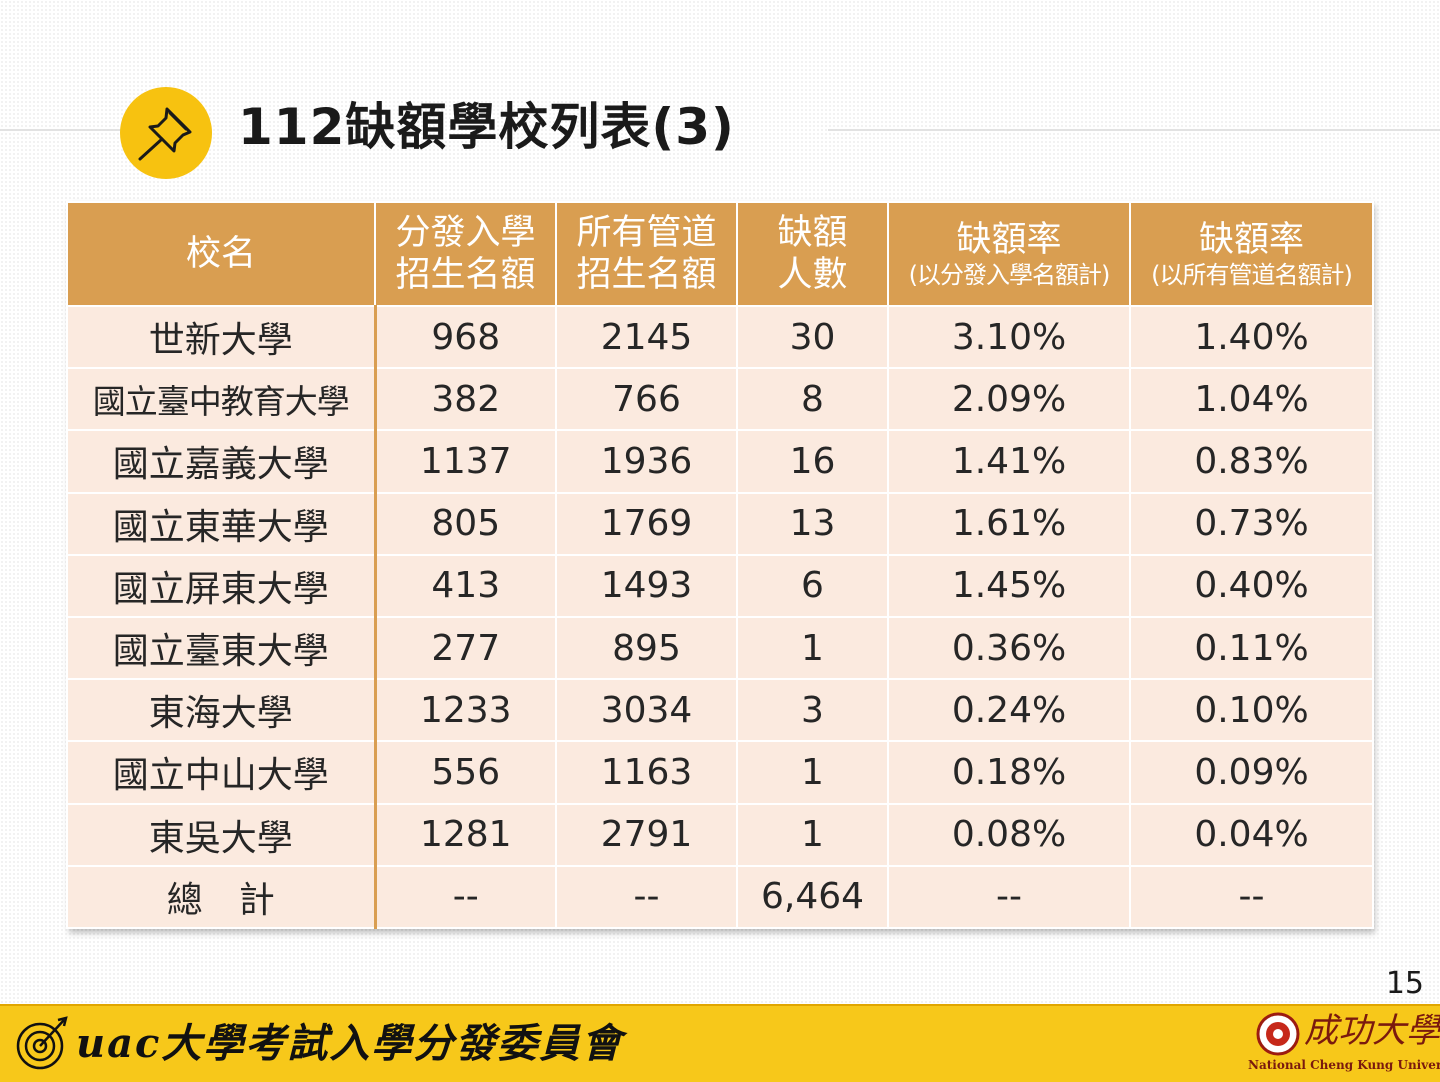 Image resolution: width=1440 pixels, height=1082 pixels. What do you see at coordinates (812, 897) in the screenshot?
I see `total-vacancy-count: 6,464` at bounding box center [812, 897].